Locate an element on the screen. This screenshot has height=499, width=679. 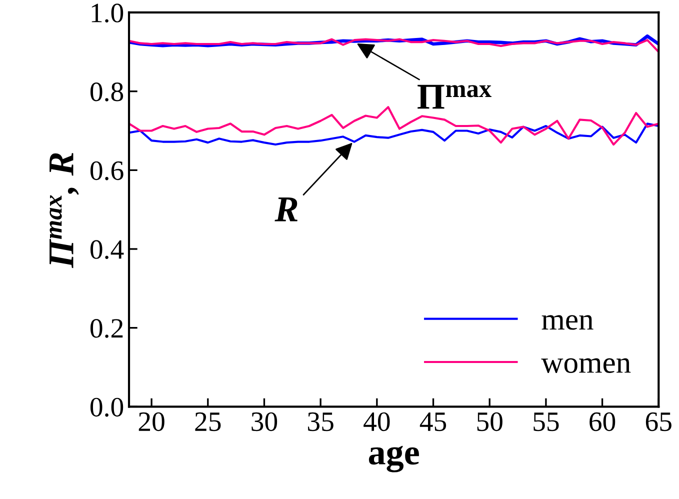
annotation: Π$^{max}$ is located at coordinates (455, 96).